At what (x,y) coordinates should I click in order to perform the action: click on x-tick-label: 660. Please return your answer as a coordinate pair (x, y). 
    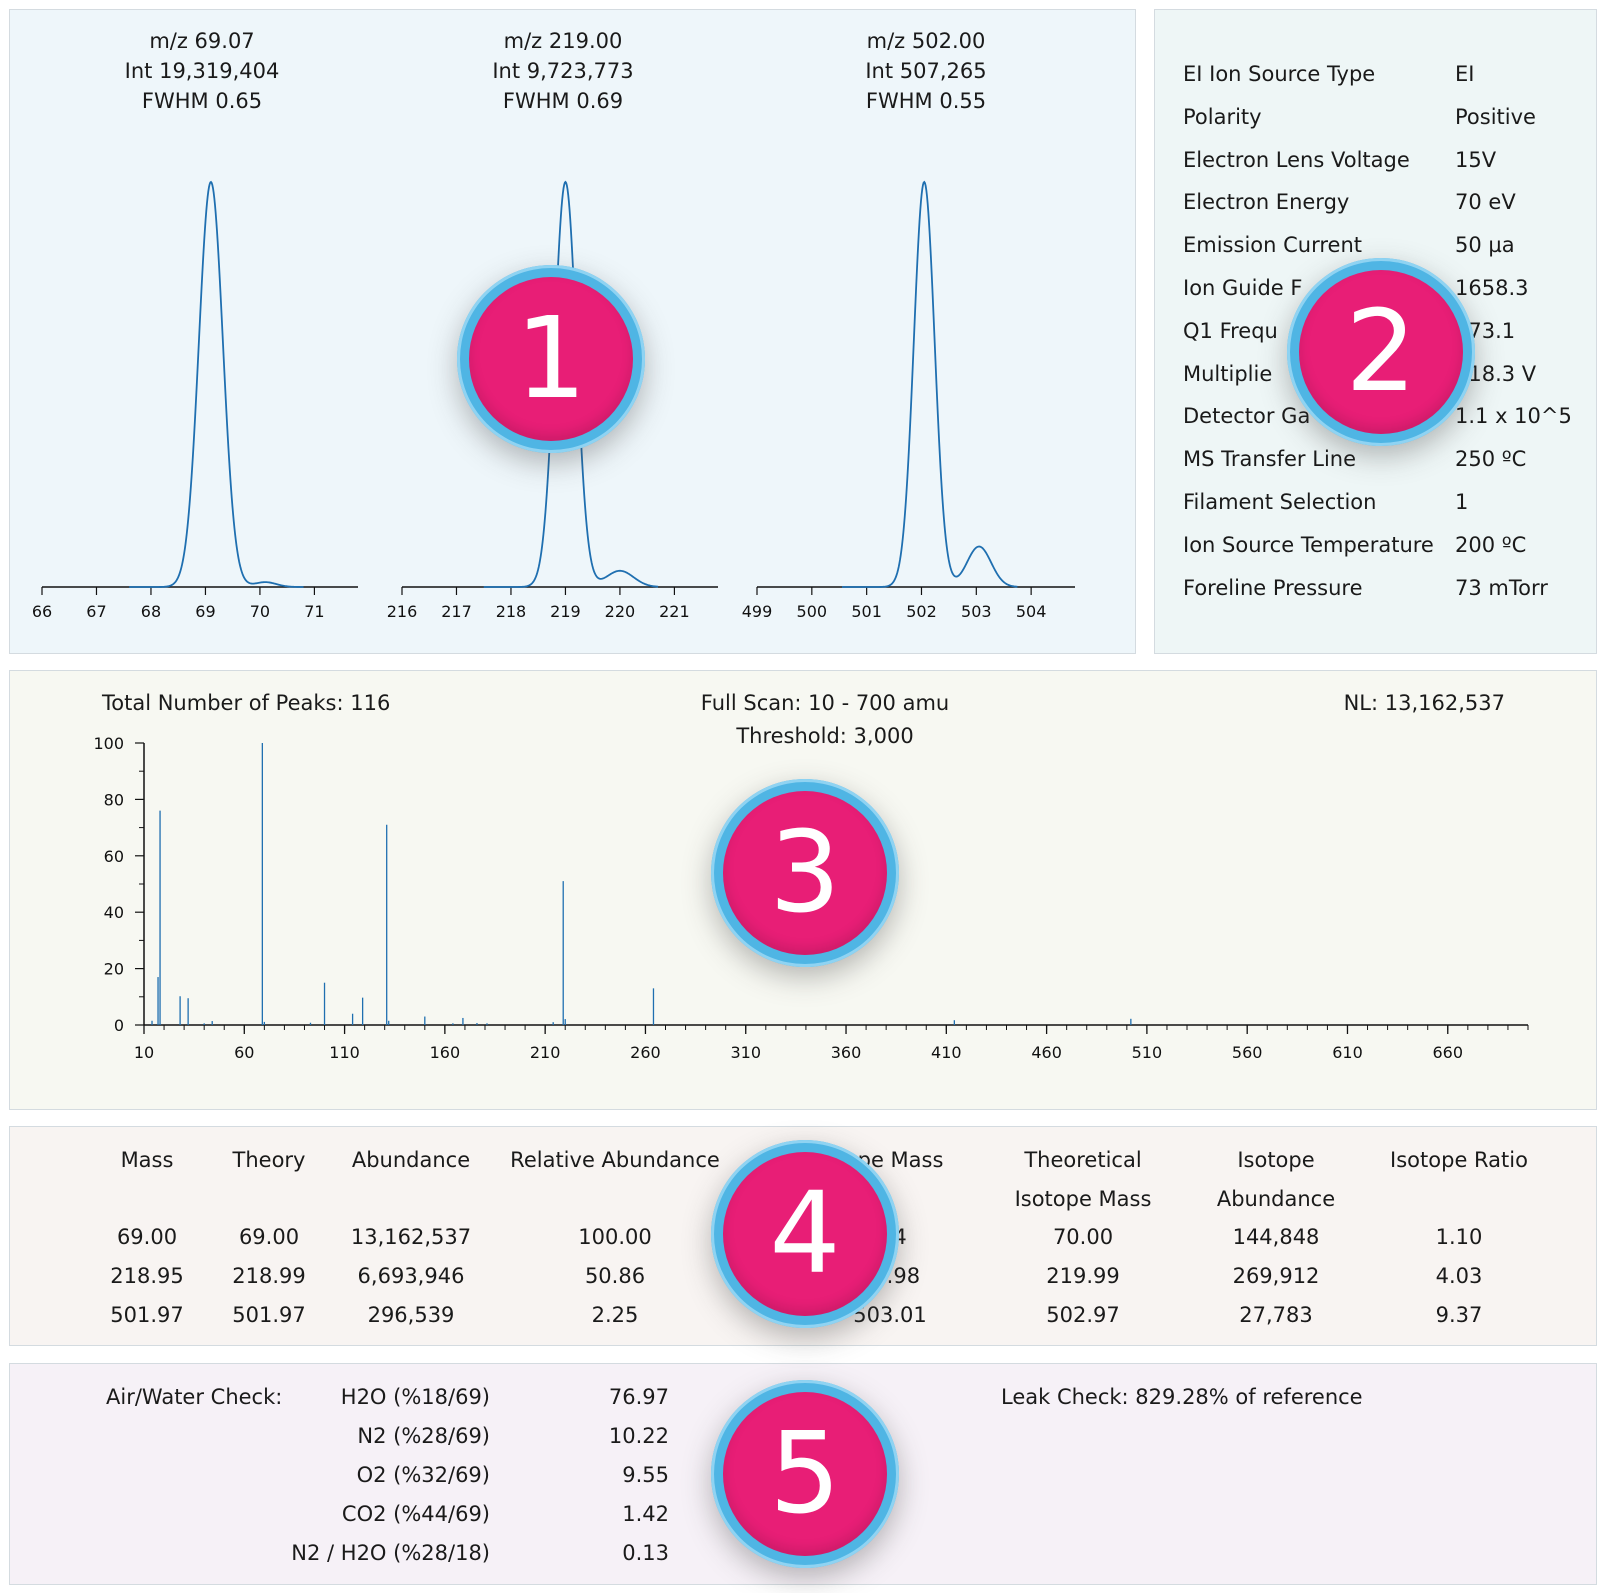
    Looking at the image, I should click on (1447, 1052).